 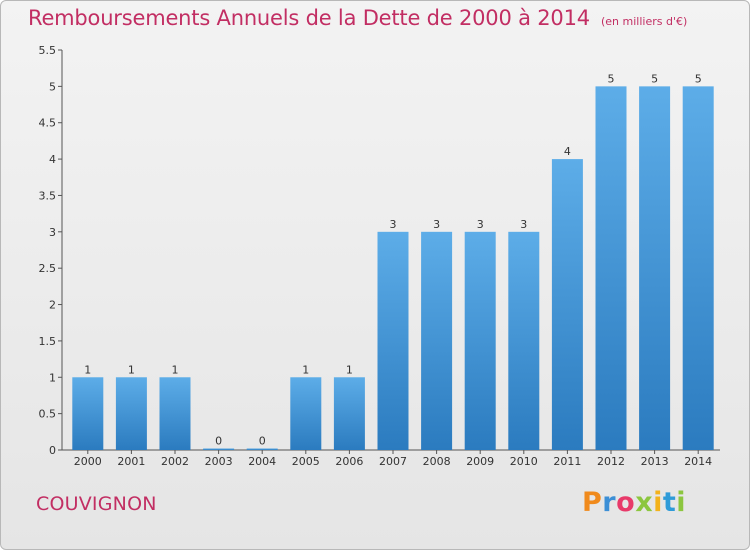 What do you see at coordinates (437, 461) in the screenshot?
I see `x-tick-label: 2008` at bounding box center [437, 461].